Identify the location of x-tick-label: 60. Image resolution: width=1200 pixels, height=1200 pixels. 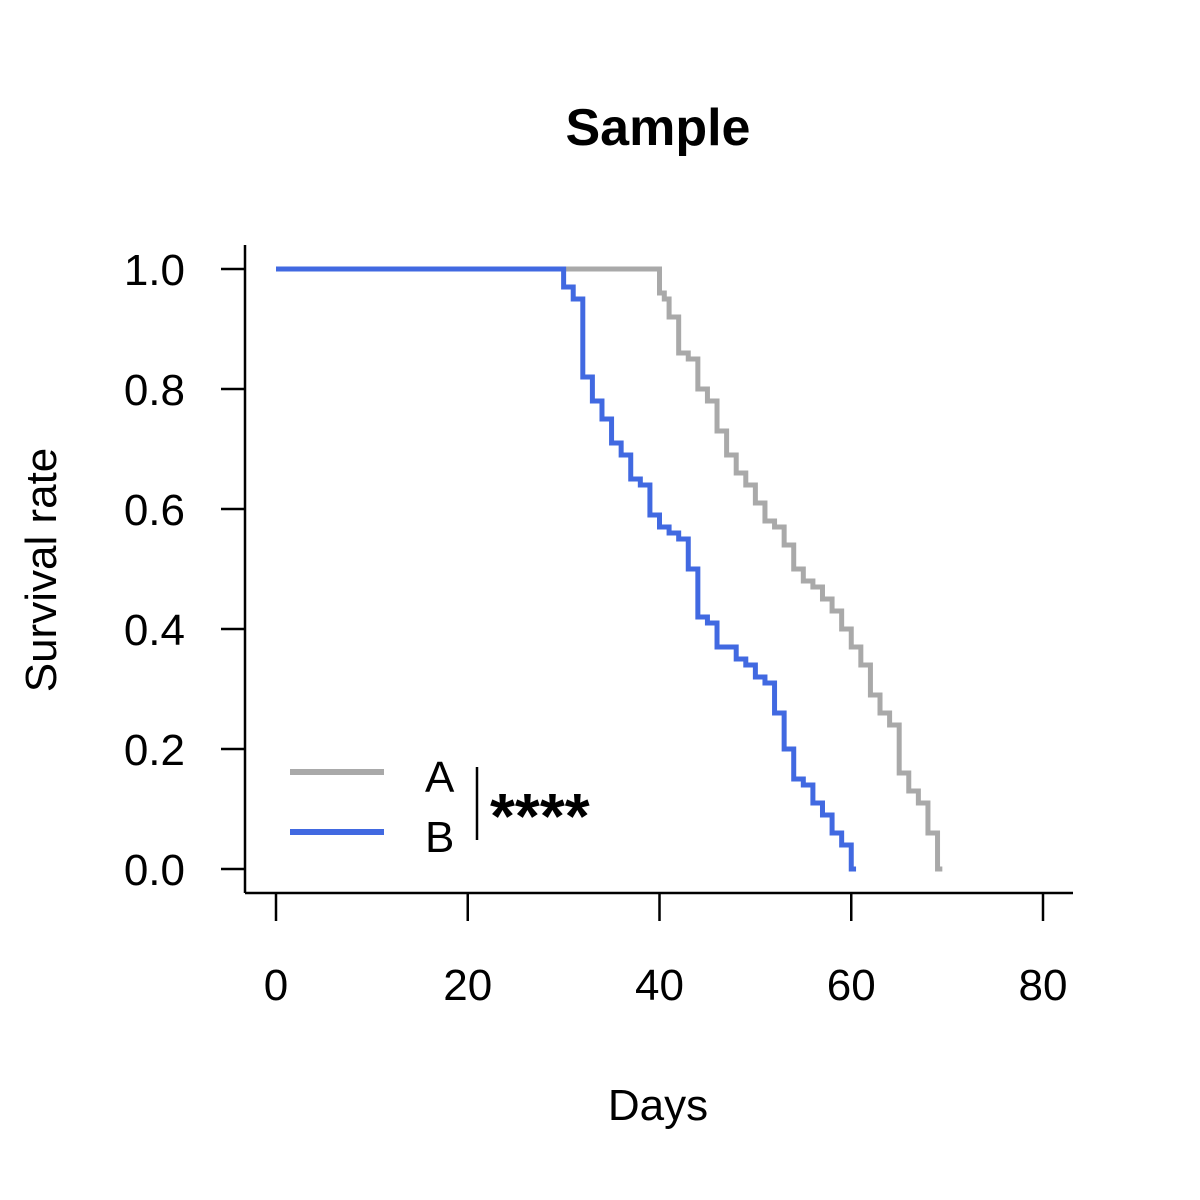
(851, 985).